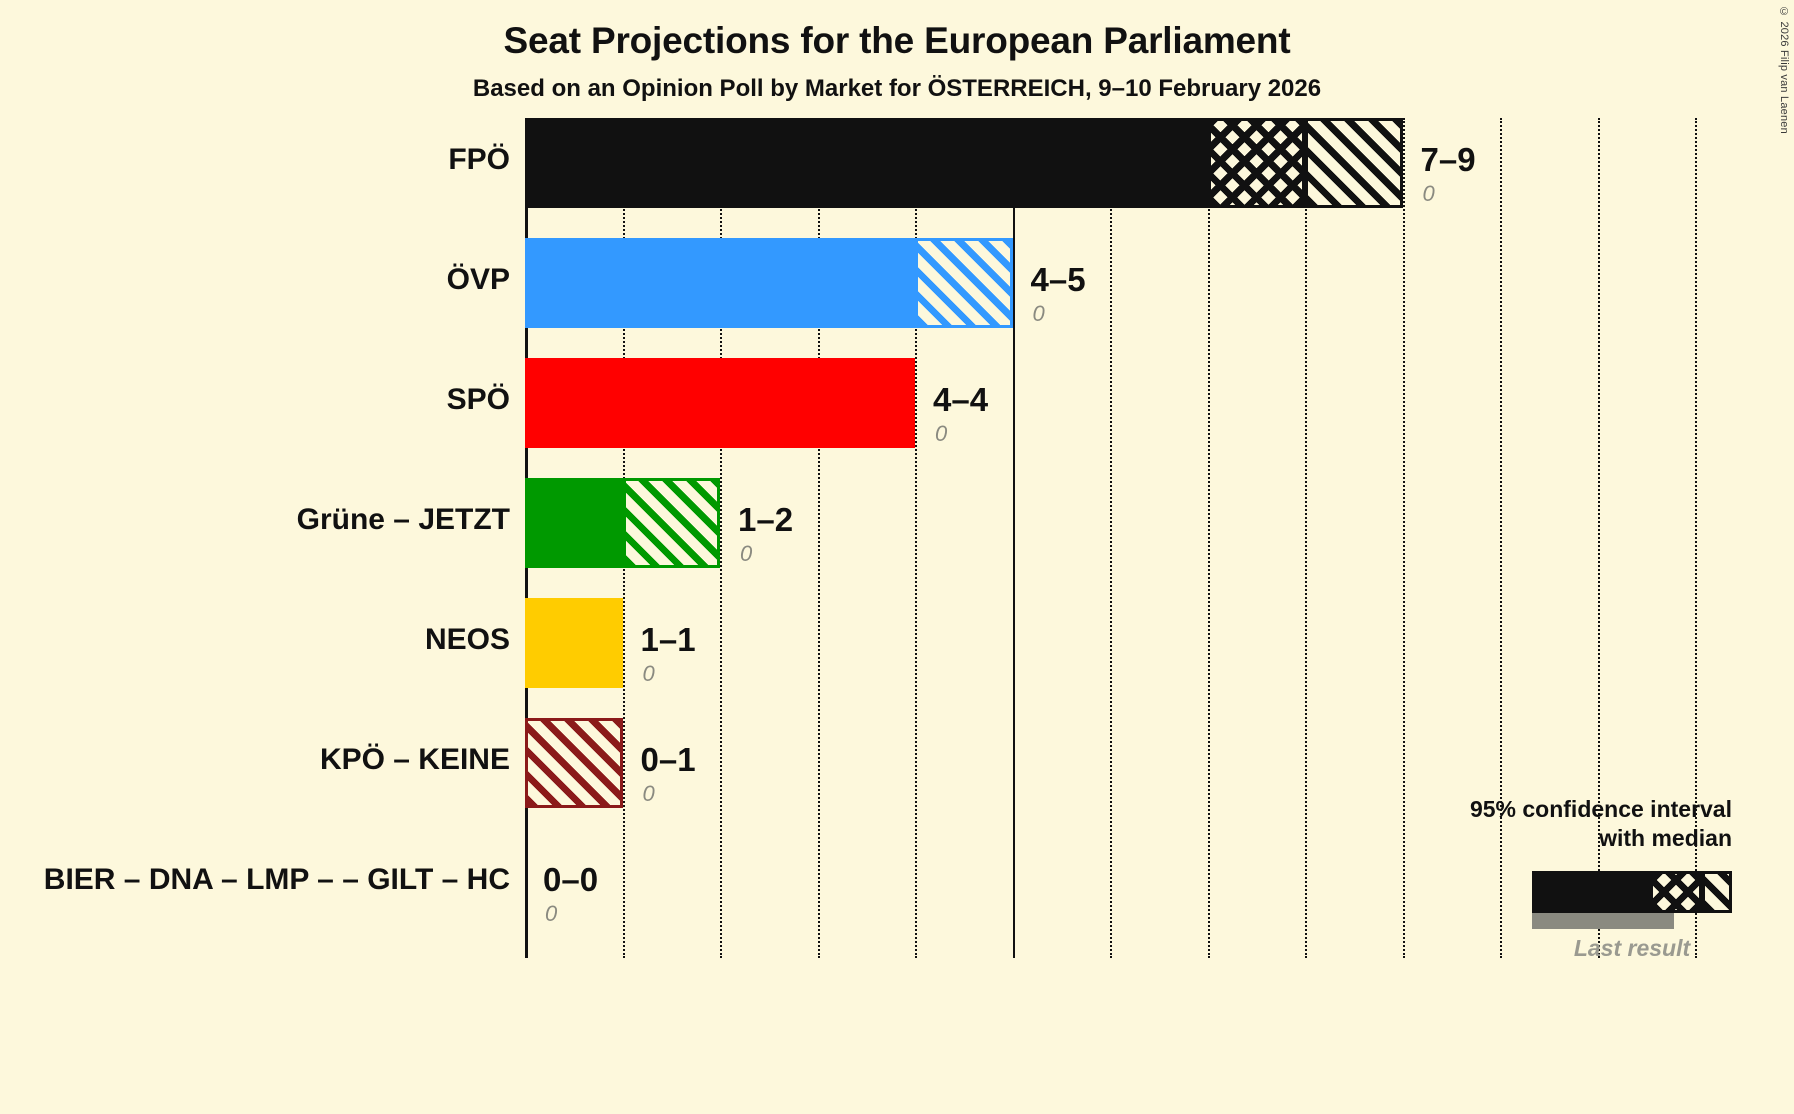 This screenshot has height=1114, width=1794. Describe the element at coordinates (1022, 778) in the screenshot. I see `bar-row: KPÖ – KEINE 0–1 0` at that location.